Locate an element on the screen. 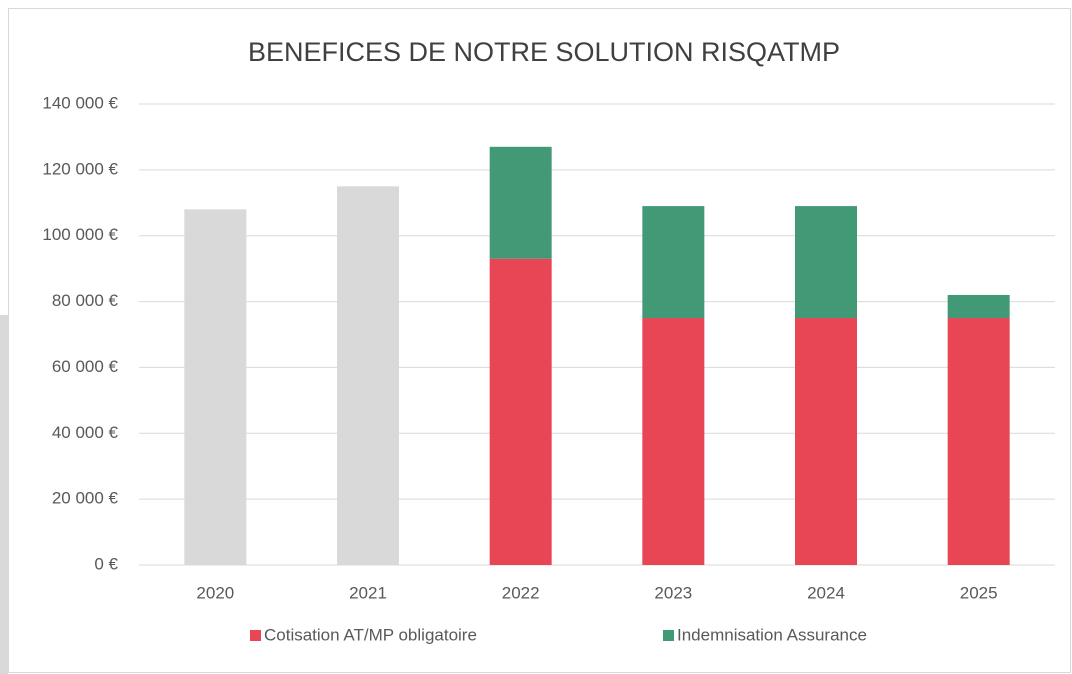  y-tick-label: 0 € is located at coordinates (106, 563).